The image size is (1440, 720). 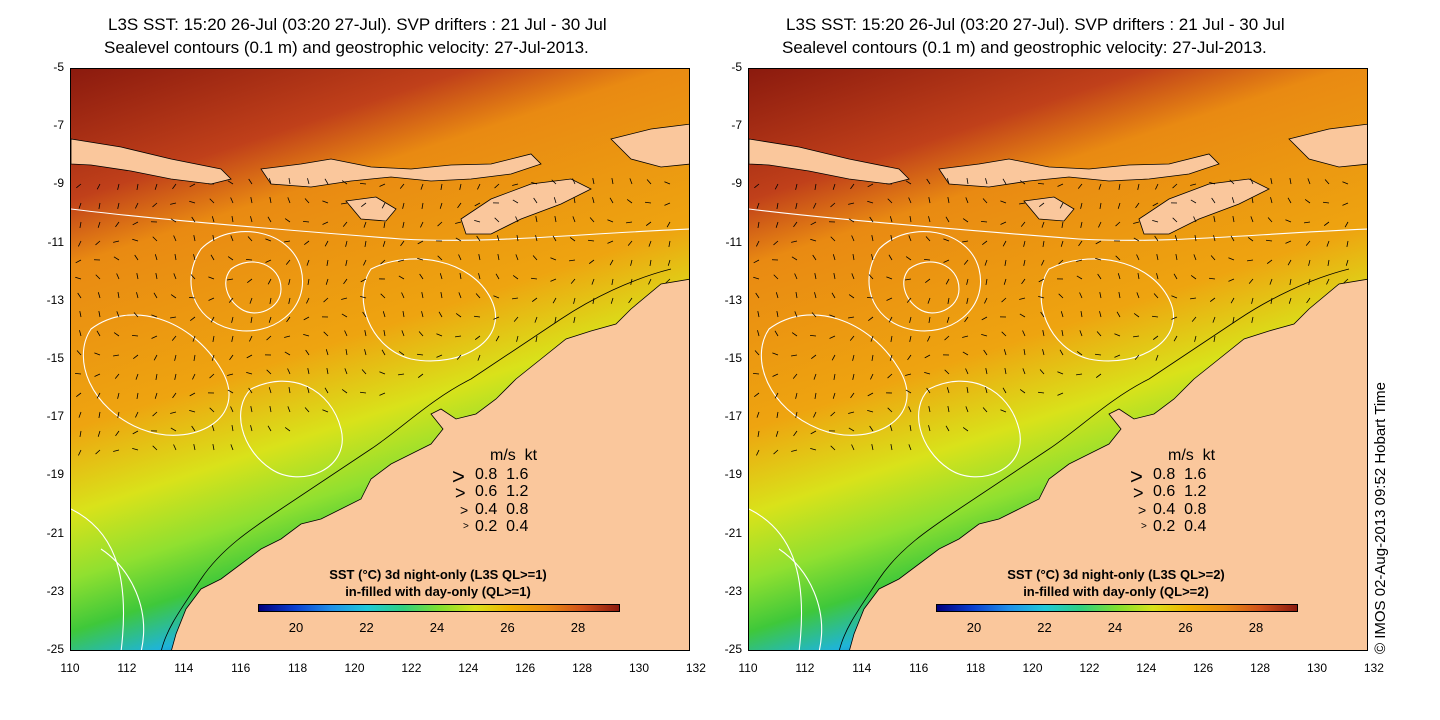 What do you see at coordinates (1116, 574) in the screenshot?
I see `colorbar-caption-line1: SST (°C) 3d night-only (L3S QL>=2)` at bounding box center [1116, 574].